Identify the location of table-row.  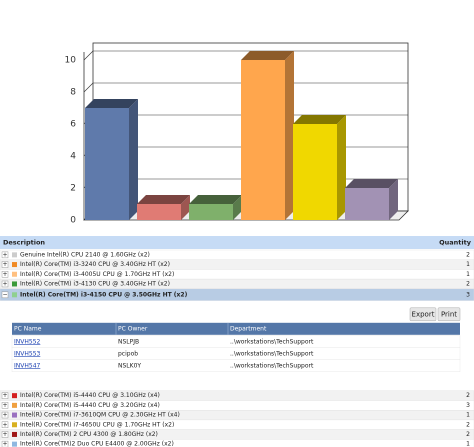
(237, 443).